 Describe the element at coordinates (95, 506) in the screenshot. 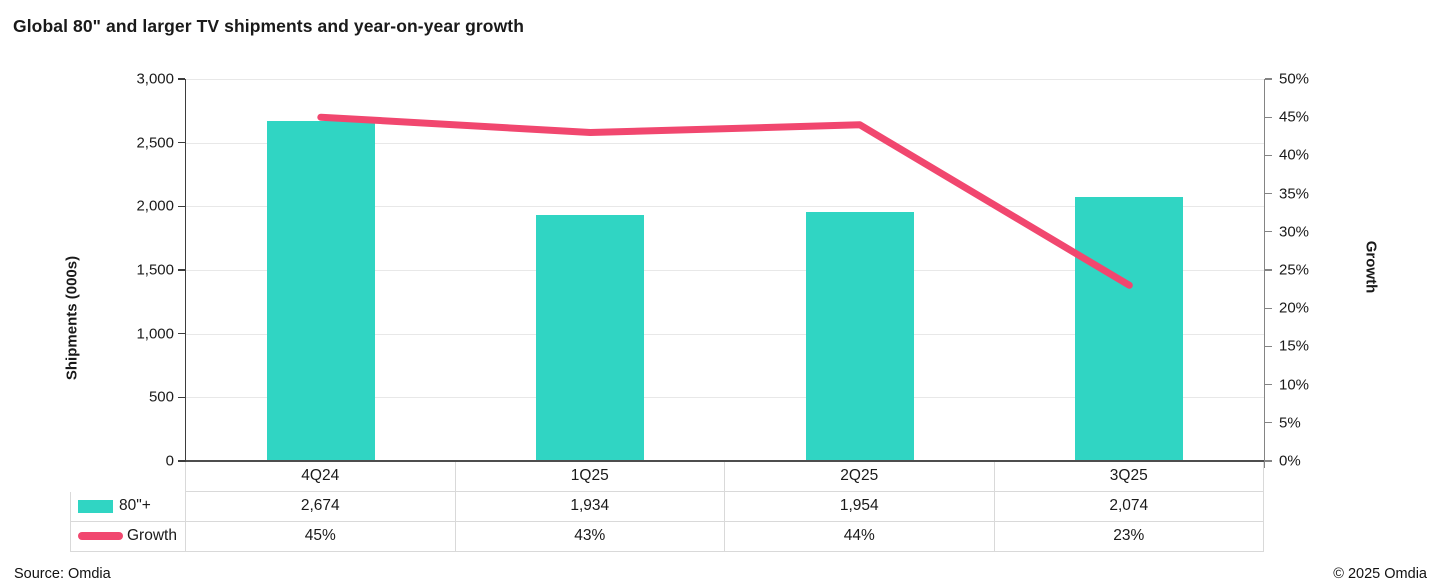

I see `bar-series-swatch-icon` at that location.